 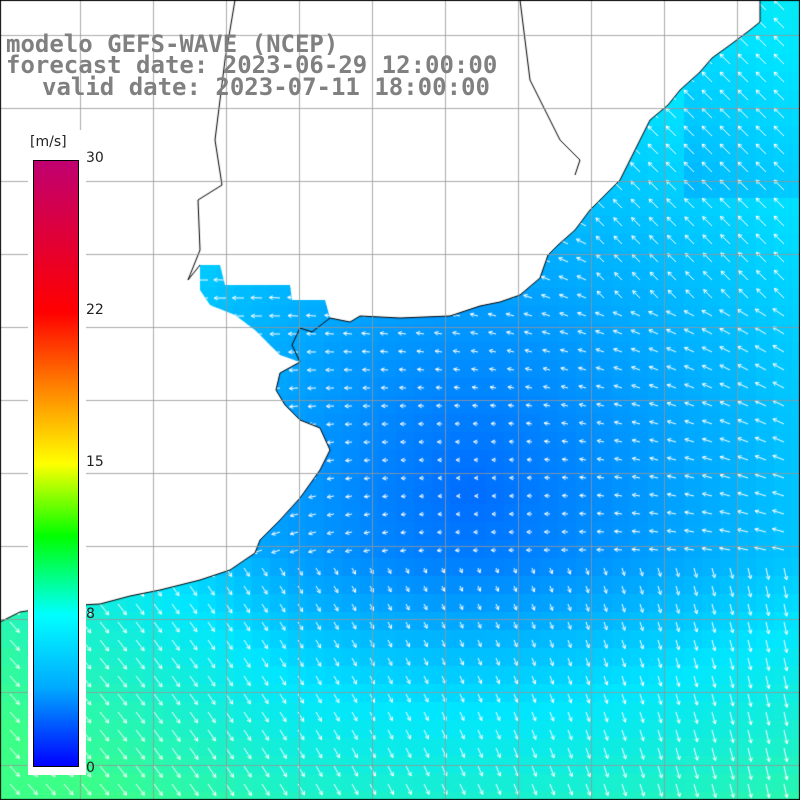 I want to click on colorbar-tick-0: 0, so click(x=90, y=768).